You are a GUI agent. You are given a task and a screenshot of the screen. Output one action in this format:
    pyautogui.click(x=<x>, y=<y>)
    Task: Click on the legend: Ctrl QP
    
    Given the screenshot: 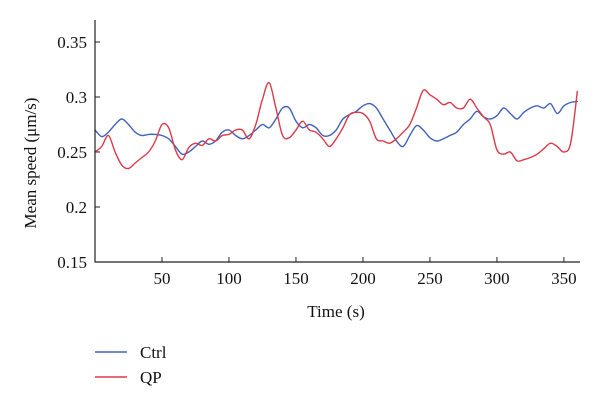 What is the action you would take?
    pyautogui.click(x=131, y=365)
    